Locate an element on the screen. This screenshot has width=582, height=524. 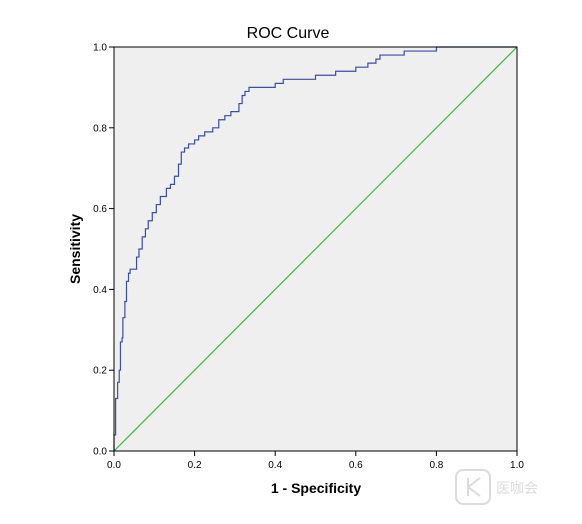
y-axis-ticks: 0.0 0.2 0.4 0.6 0.8 1.0 is located at coordinates (103, 250).